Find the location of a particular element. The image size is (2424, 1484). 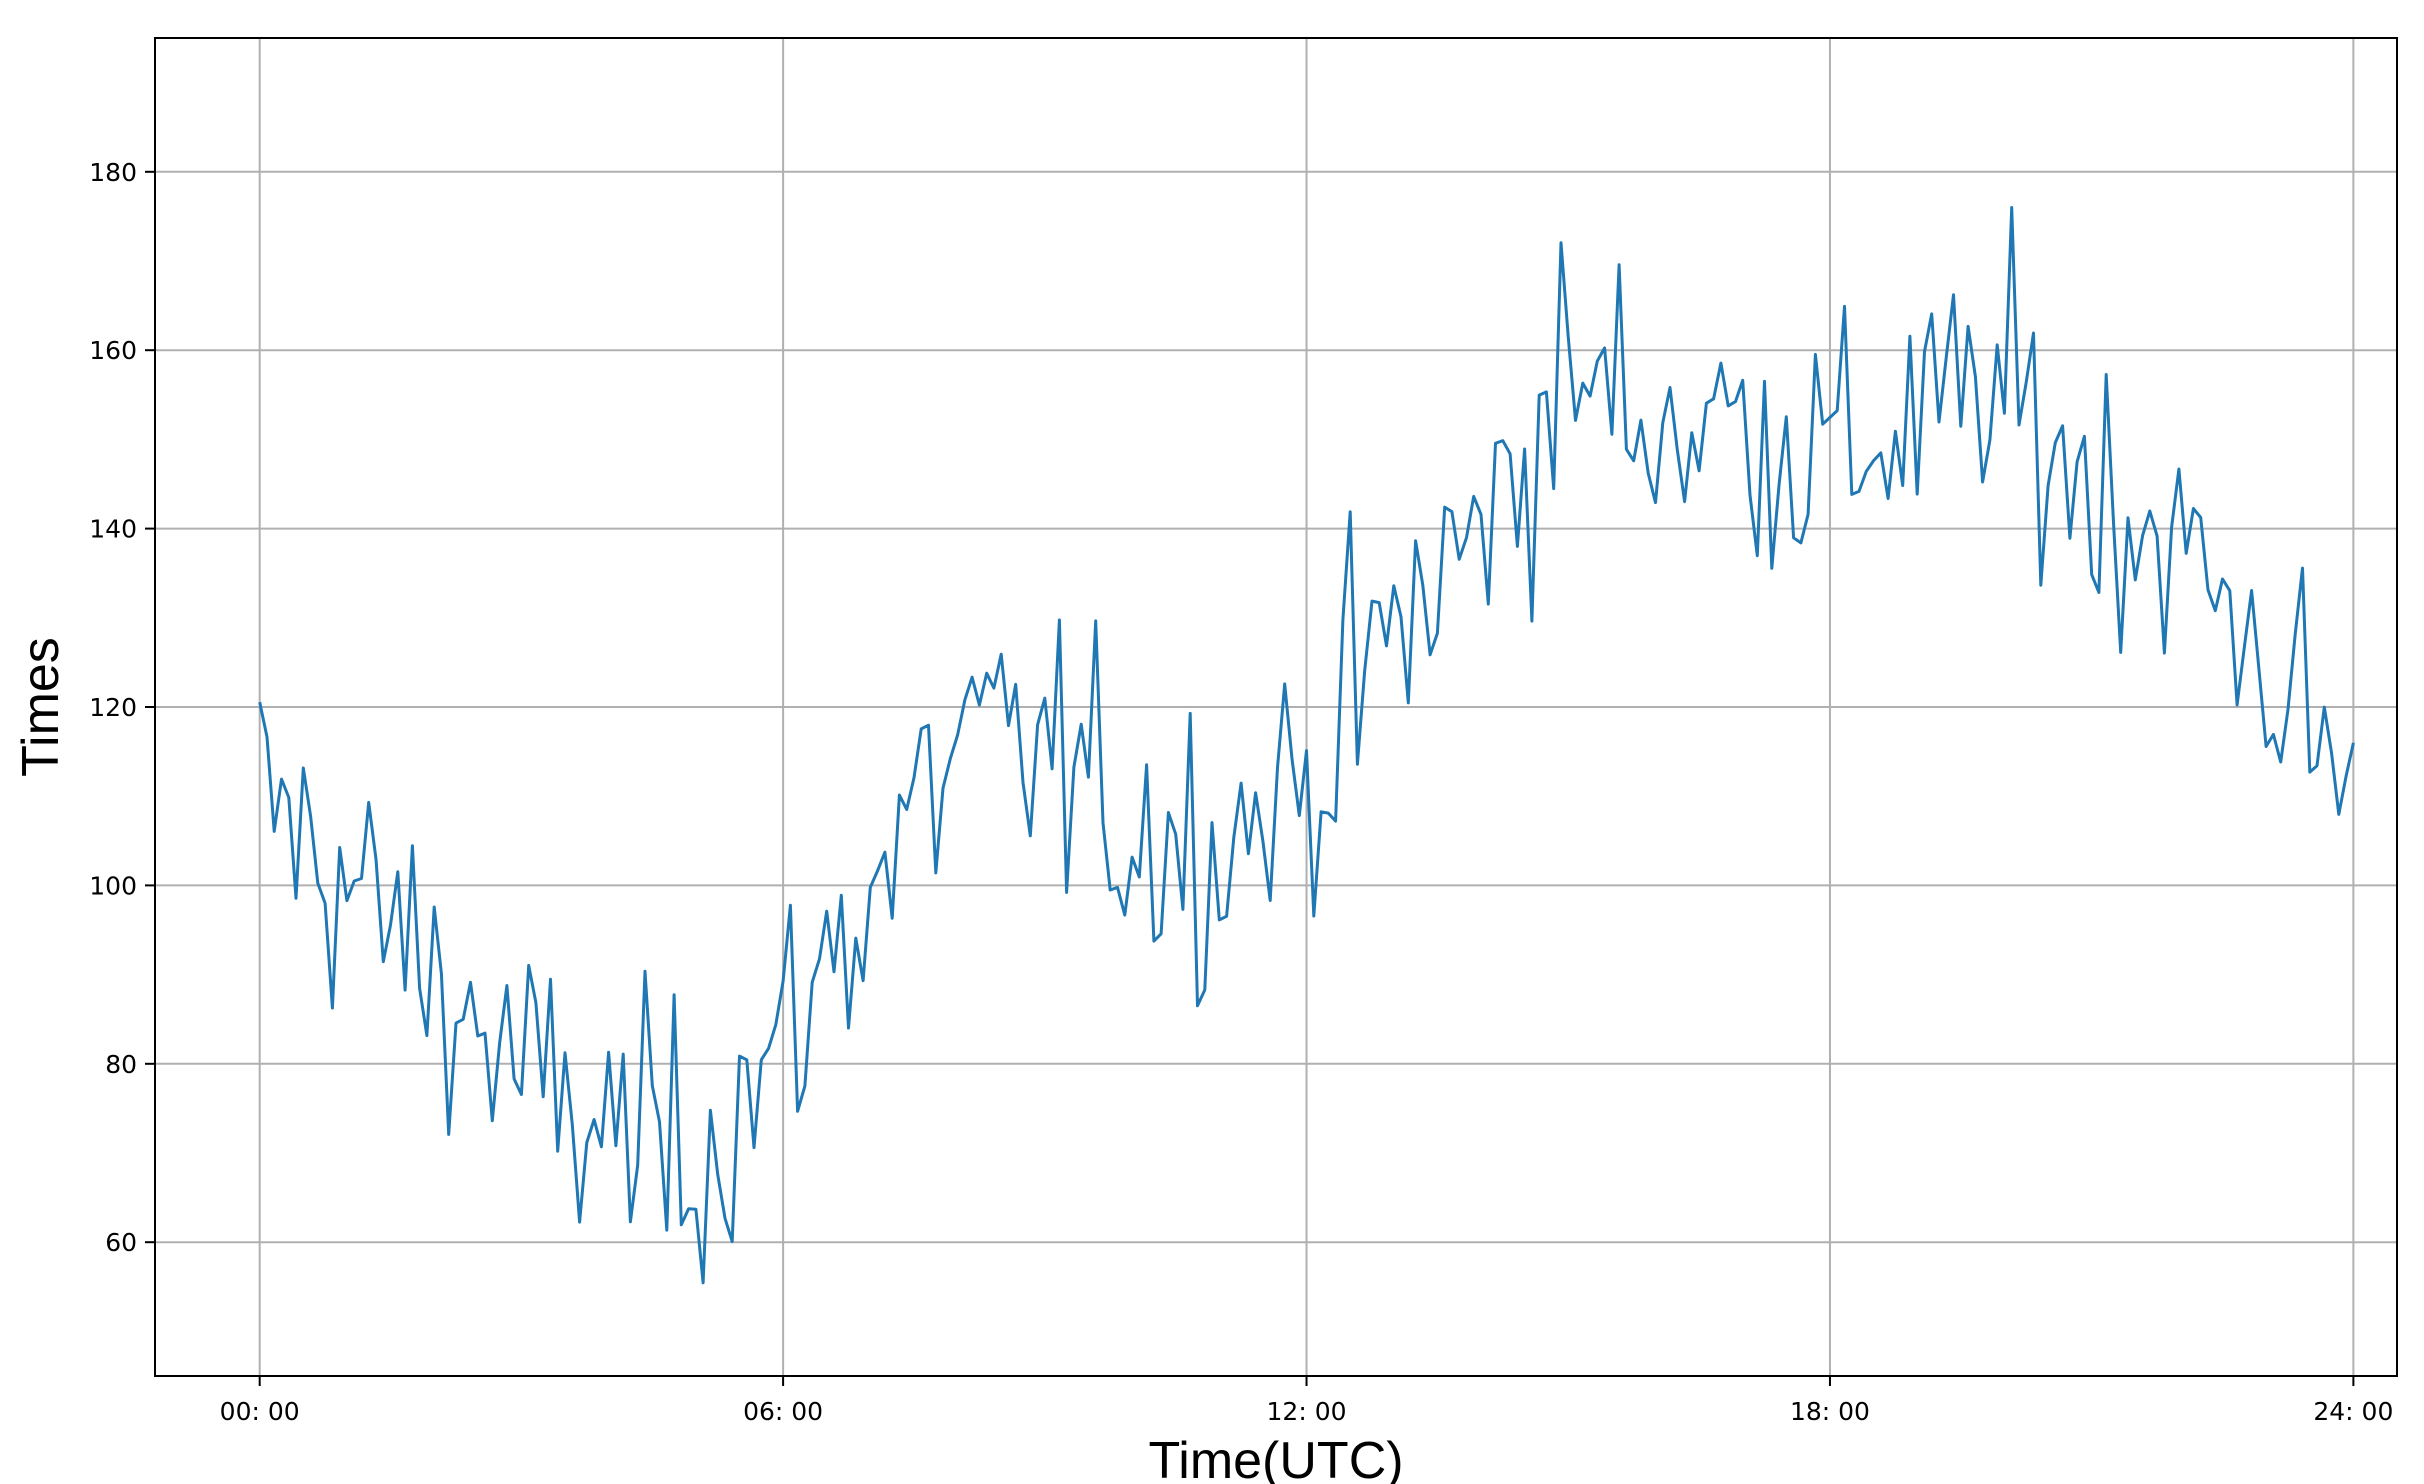

y-tick-label: 120 is located at coordinates (113, 707).